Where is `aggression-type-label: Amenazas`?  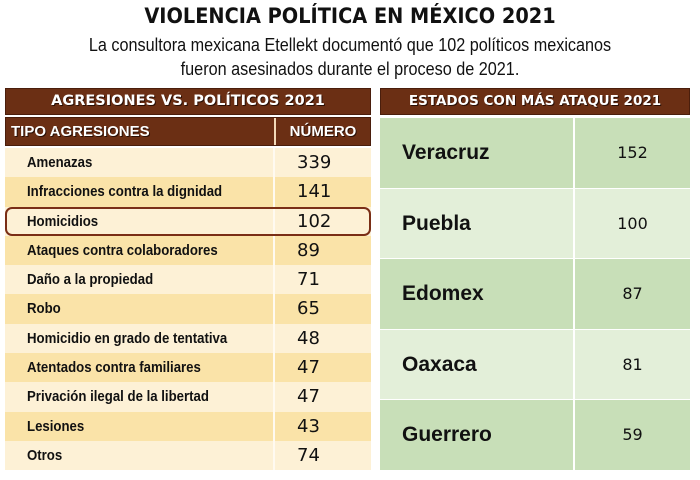 aggression-type-label: Amenazas is located at coordinates (60, 162).